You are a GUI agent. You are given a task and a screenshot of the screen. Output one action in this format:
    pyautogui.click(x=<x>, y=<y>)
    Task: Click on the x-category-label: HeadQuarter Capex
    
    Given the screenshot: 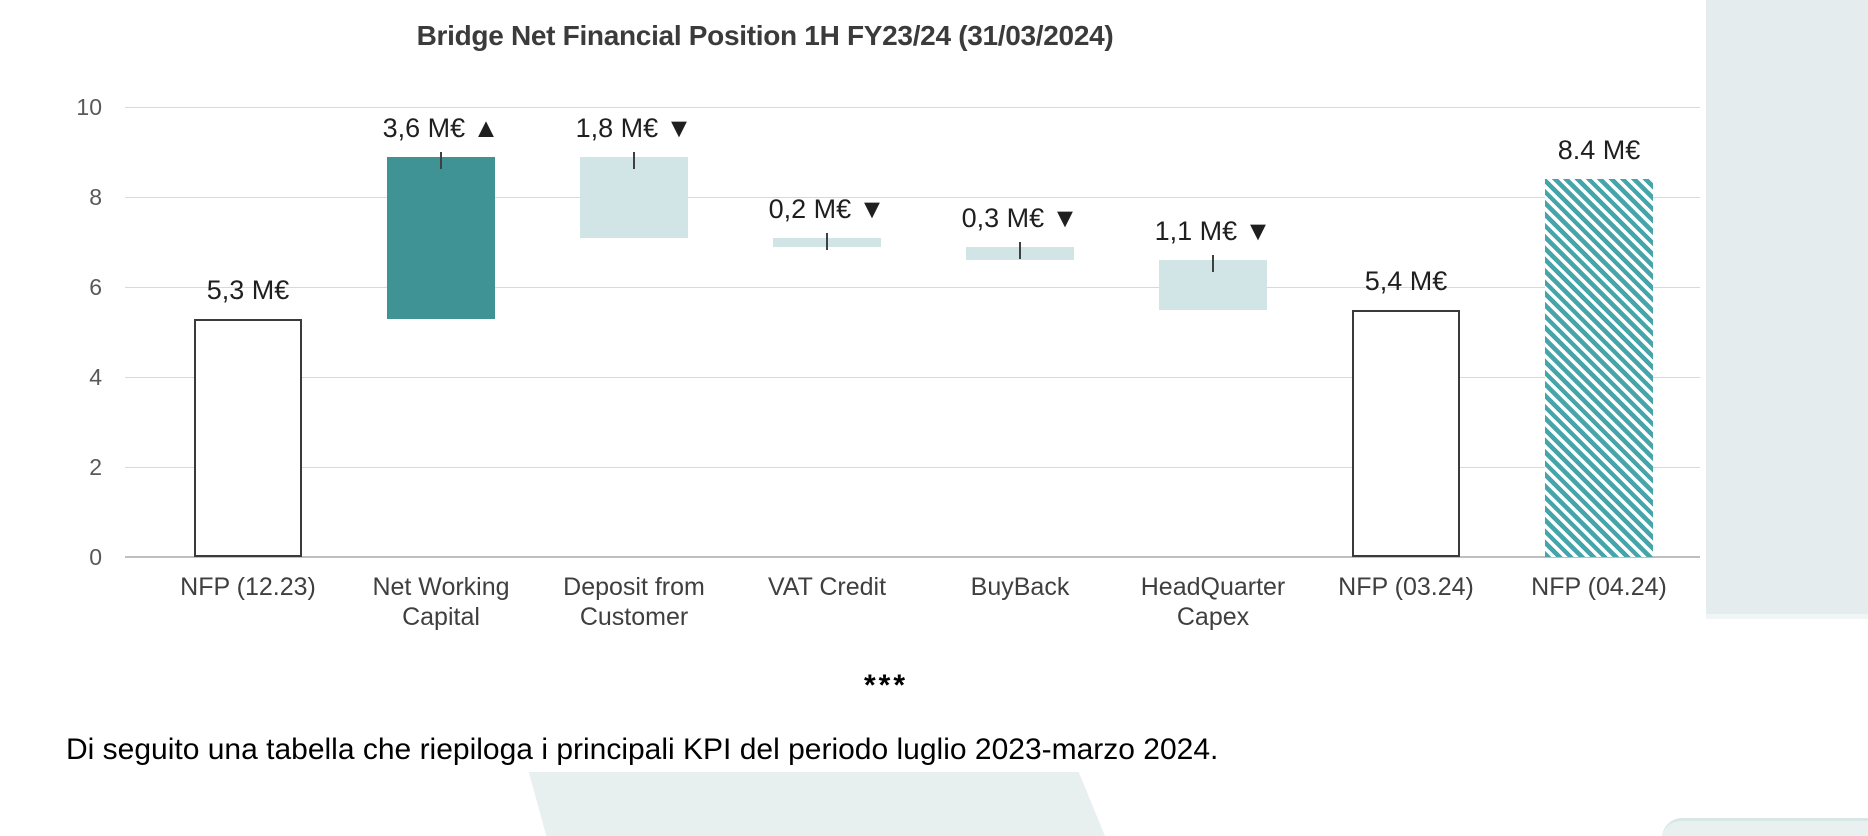 What is the action you would take?
    pyautogui.click(x=1213, y=602)
    